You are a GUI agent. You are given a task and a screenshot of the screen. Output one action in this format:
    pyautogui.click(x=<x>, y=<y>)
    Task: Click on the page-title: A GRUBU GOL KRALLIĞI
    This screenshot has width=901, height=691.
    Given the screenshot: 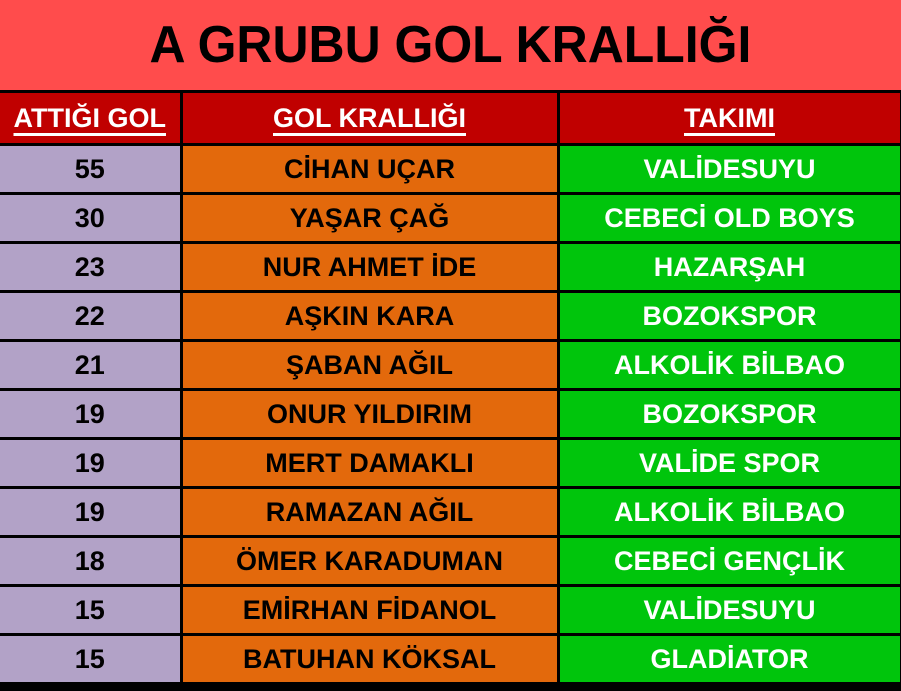 What is the action you would take?
    pyautogui.click(x=450, y=45)
    